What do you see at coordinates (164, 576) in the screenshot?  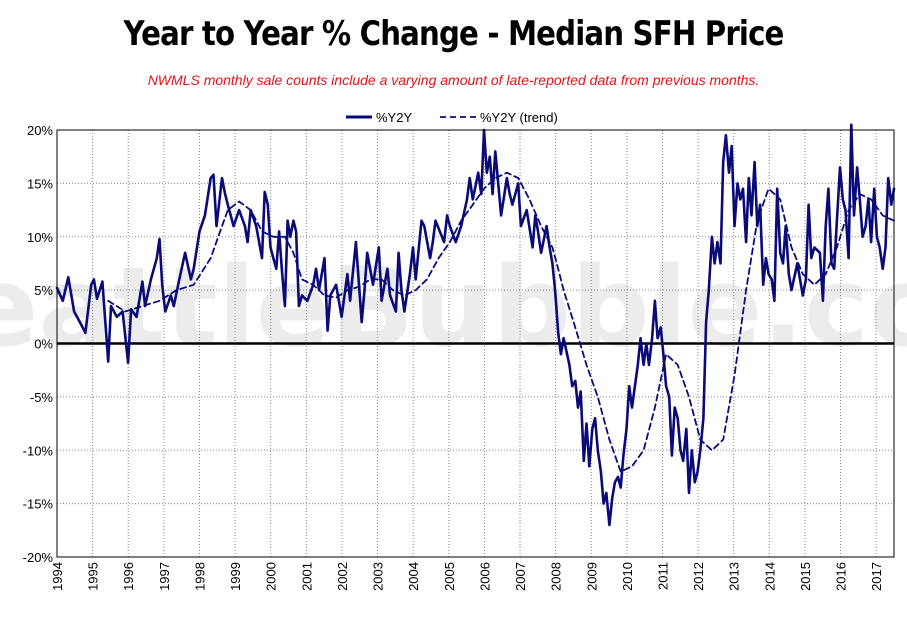 I see `x-tick-label: 1997` at bounding box center [164, 576].